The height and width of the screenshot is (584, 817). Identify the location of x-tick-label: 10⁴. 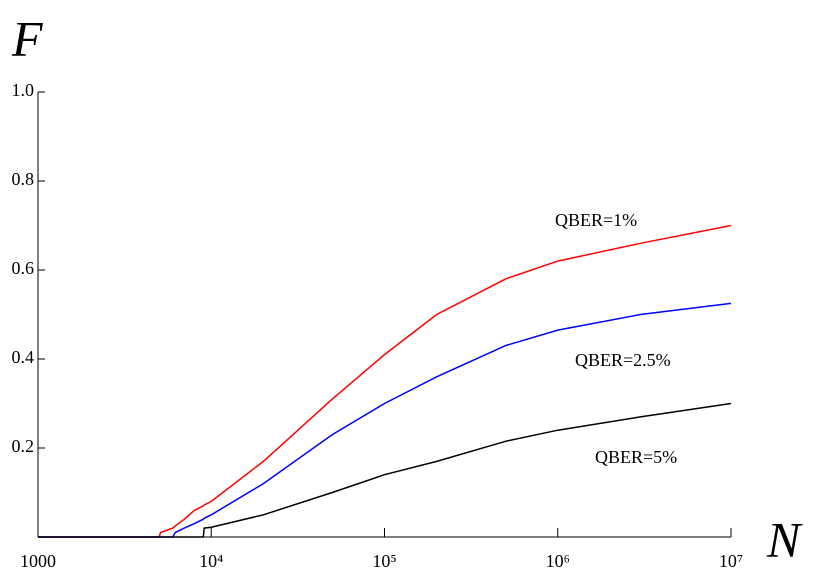
(211, 561).